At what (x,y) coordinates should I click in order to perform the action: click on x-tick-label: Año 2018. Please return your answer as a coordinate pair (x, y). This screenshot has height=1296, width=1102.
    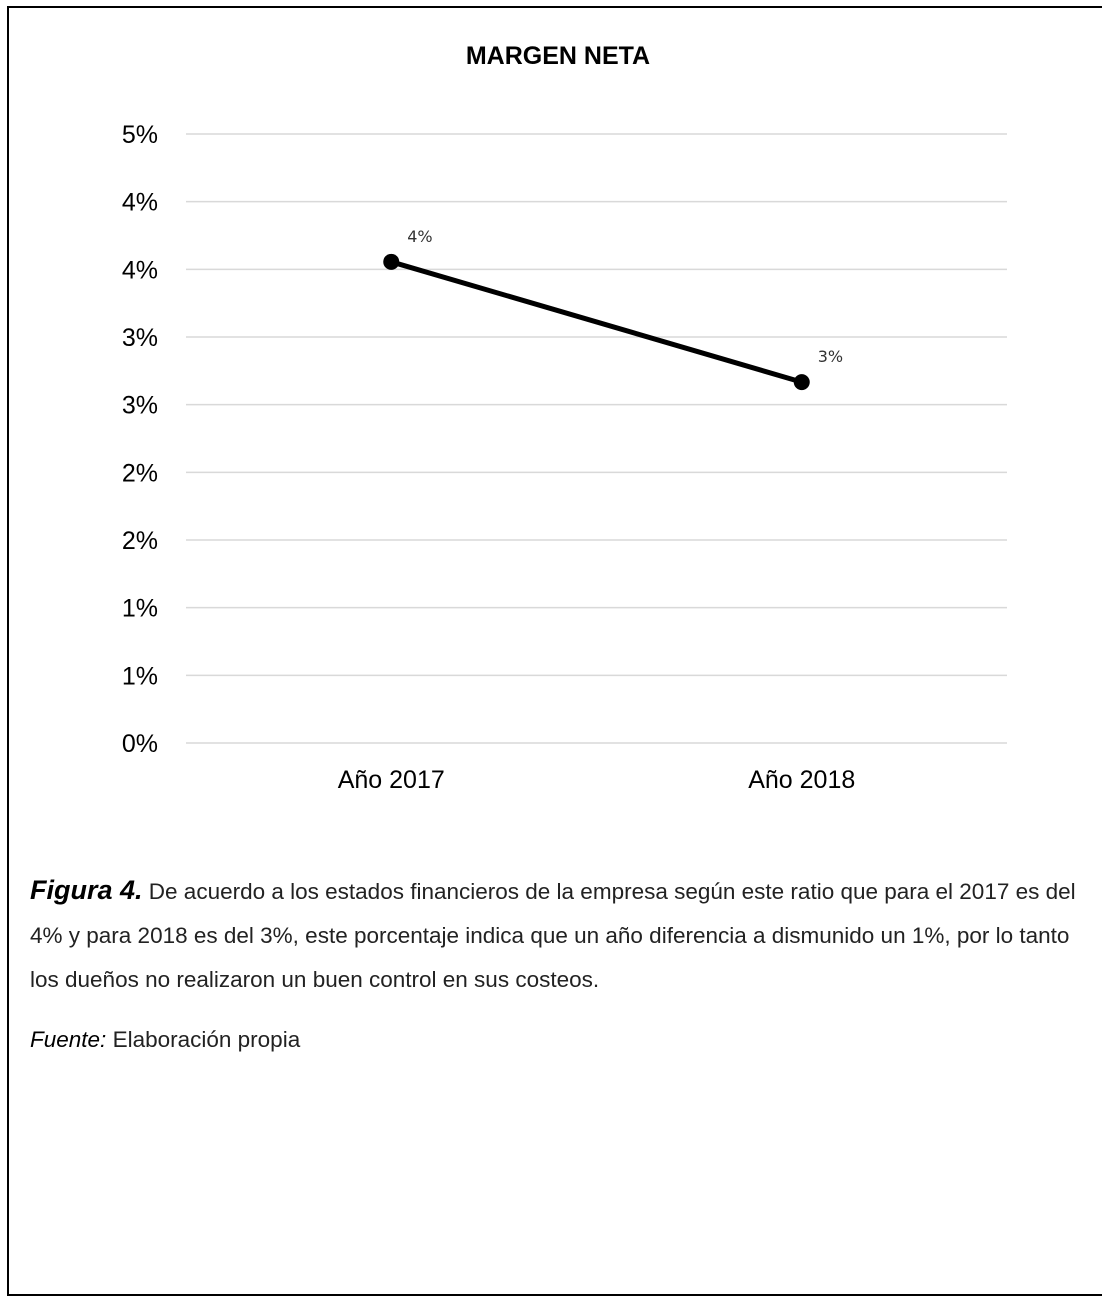
    Looking at the image, I should click on (801, 780).